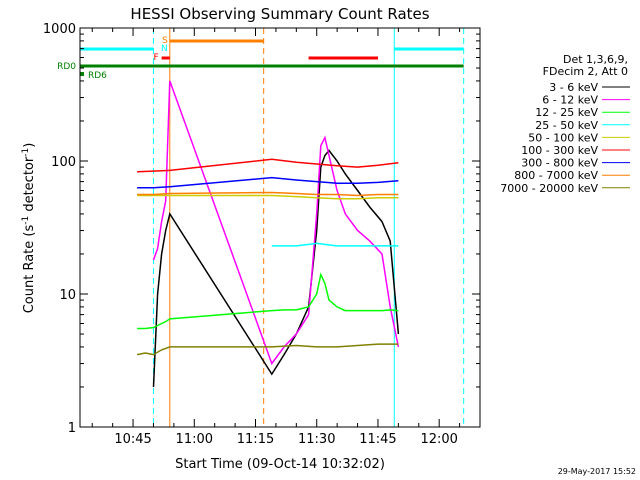  I want to click on y-tick-label-3: 1000, so click(59, 29).